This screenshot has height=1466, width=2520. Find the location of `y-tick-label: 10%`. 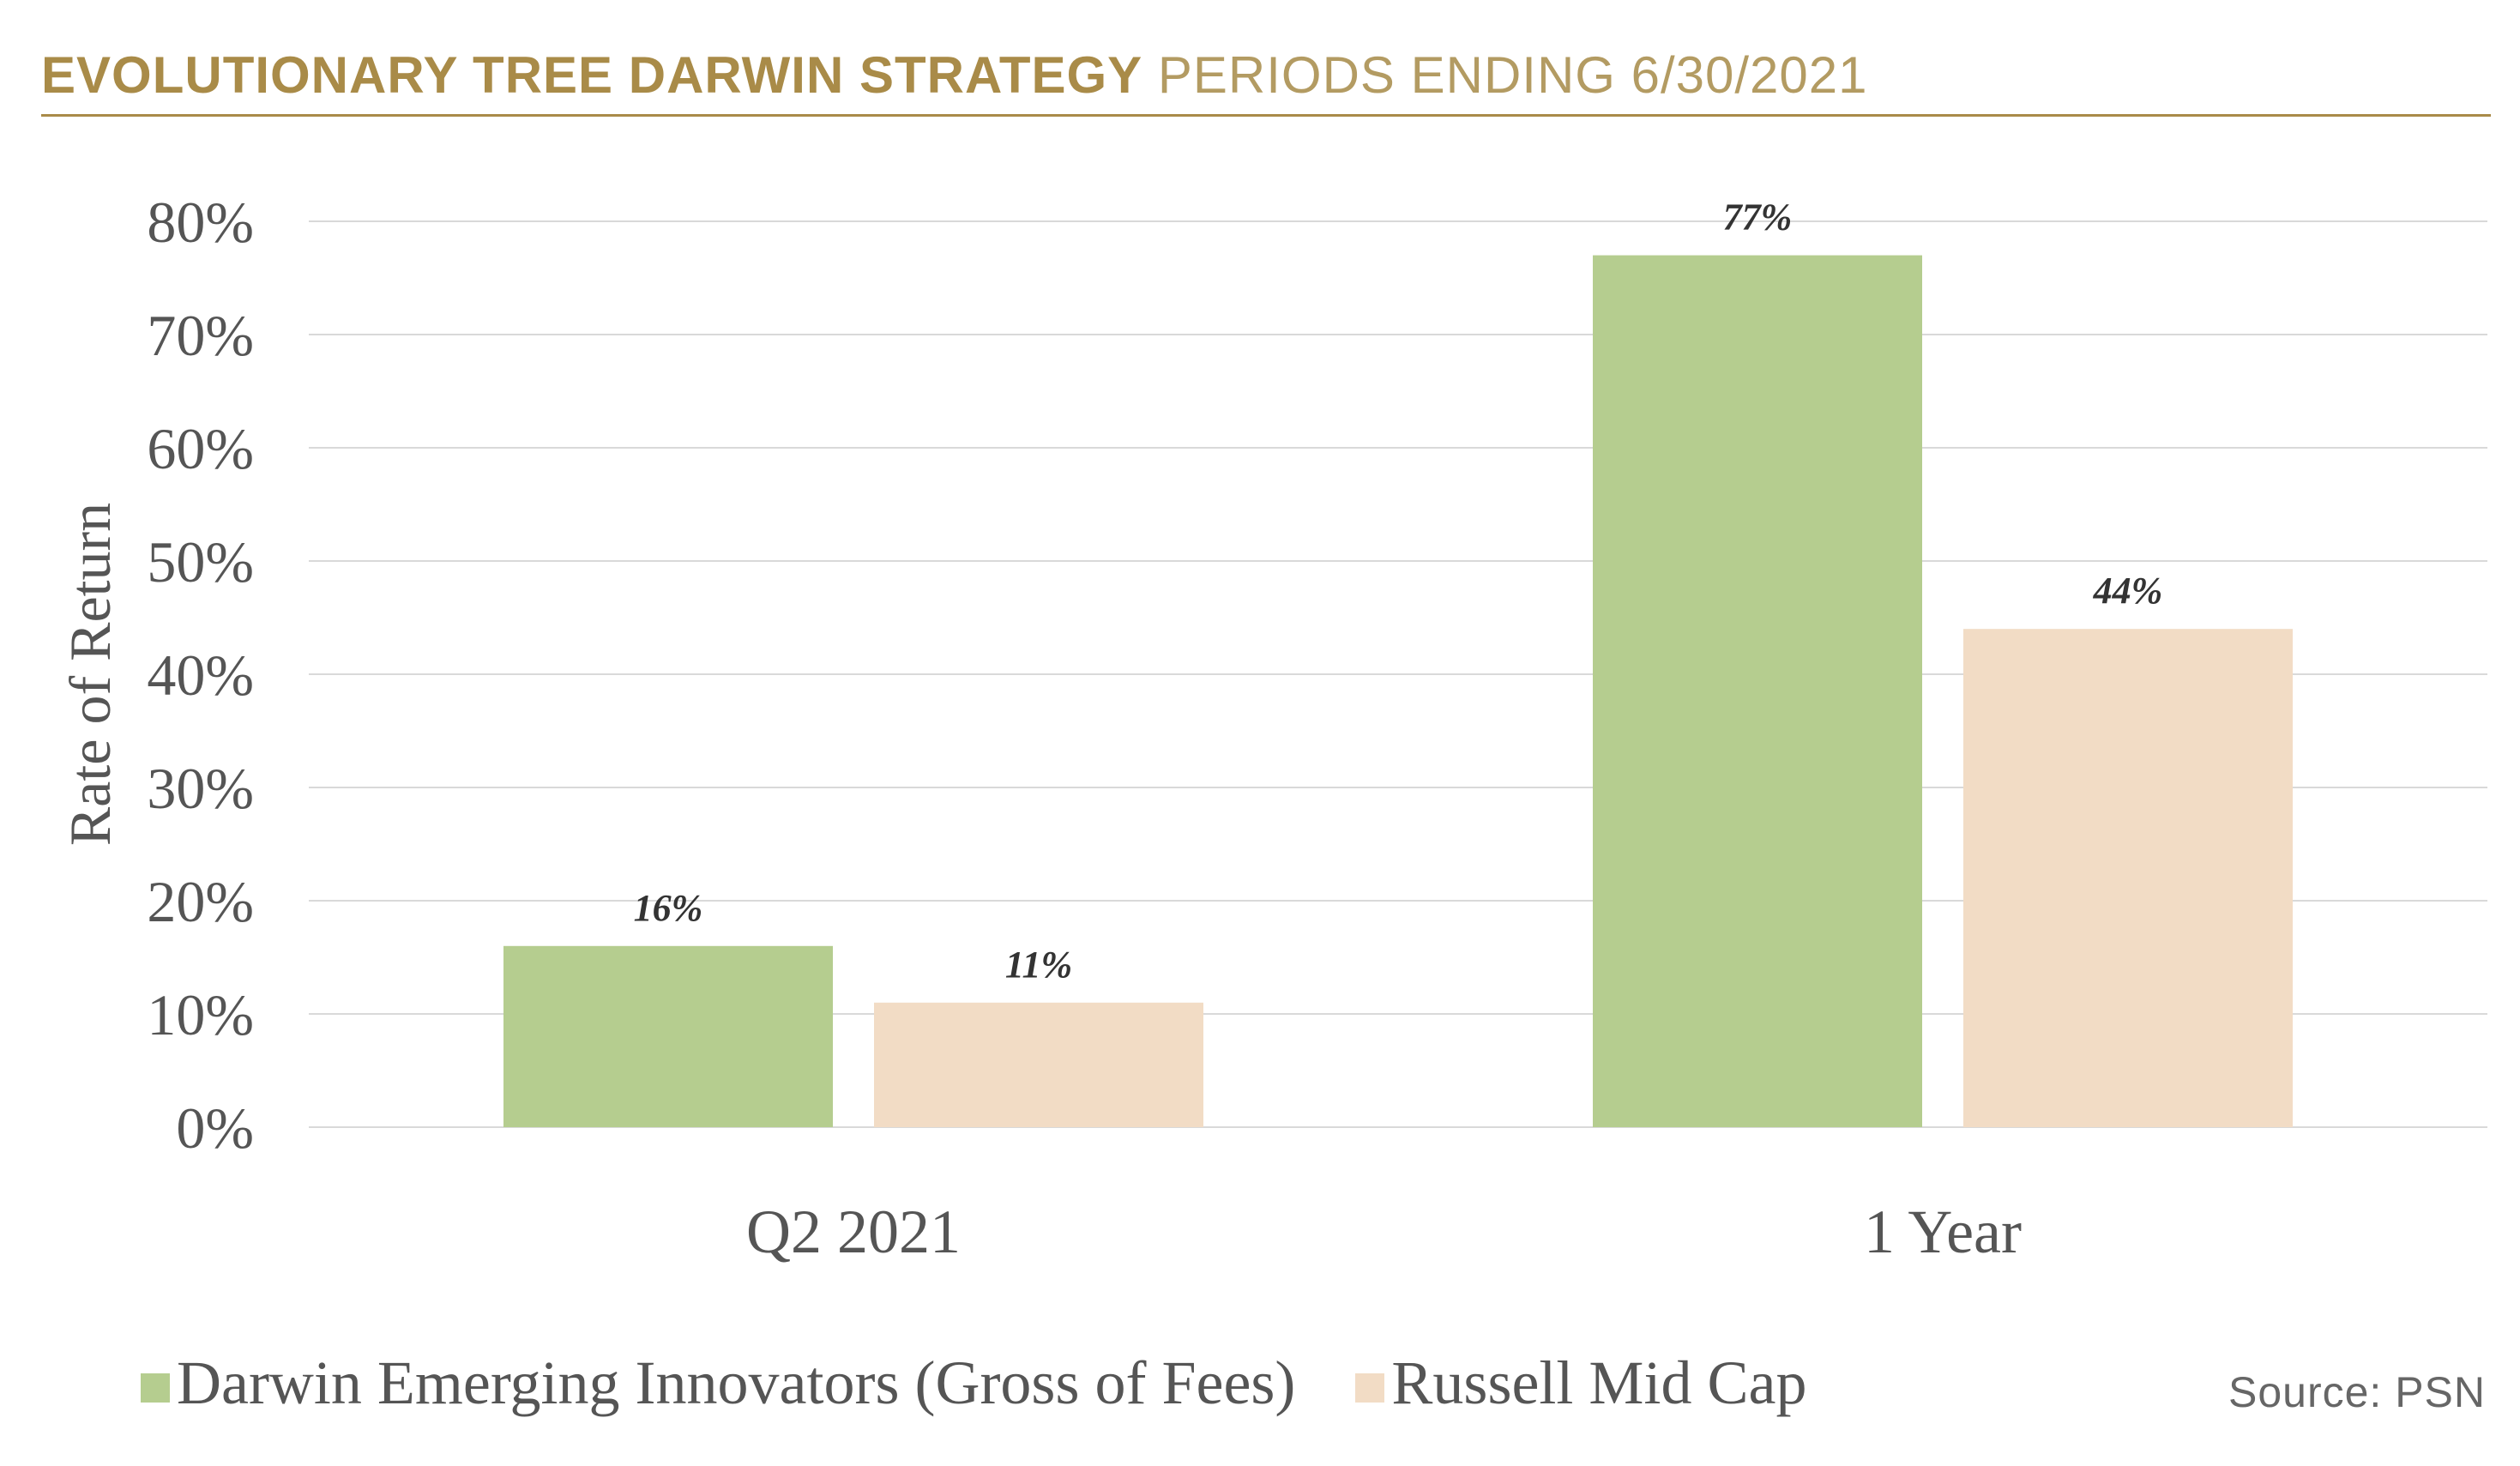

y-tick-label: 10% is located at coordinates (200, 1014).